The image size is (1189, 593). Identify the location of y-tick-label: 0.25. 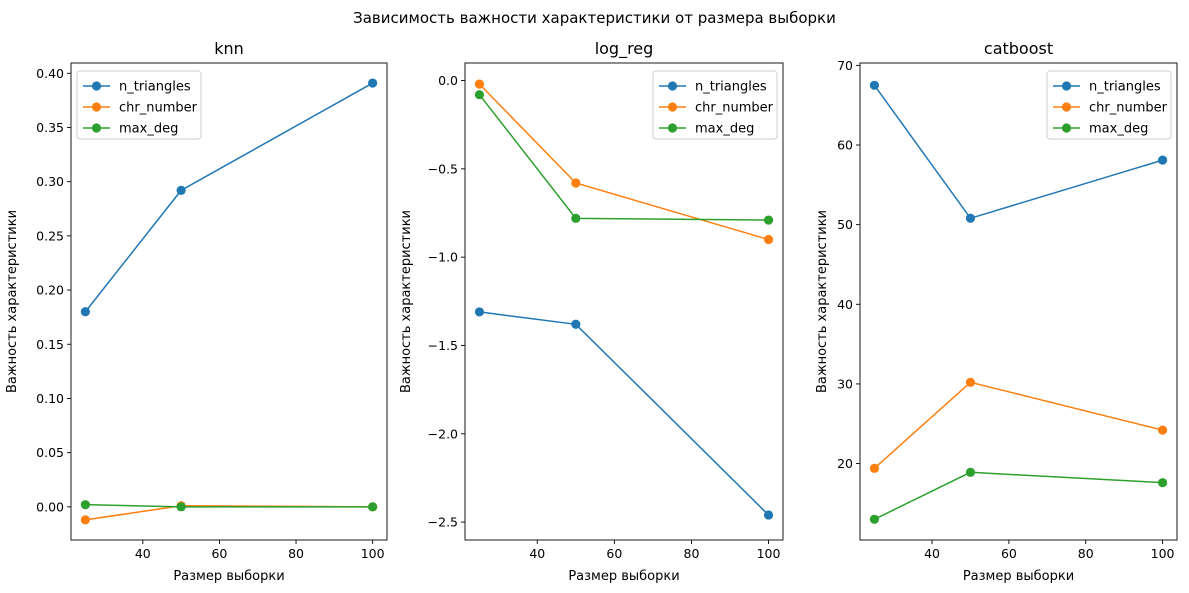
(50, 235).